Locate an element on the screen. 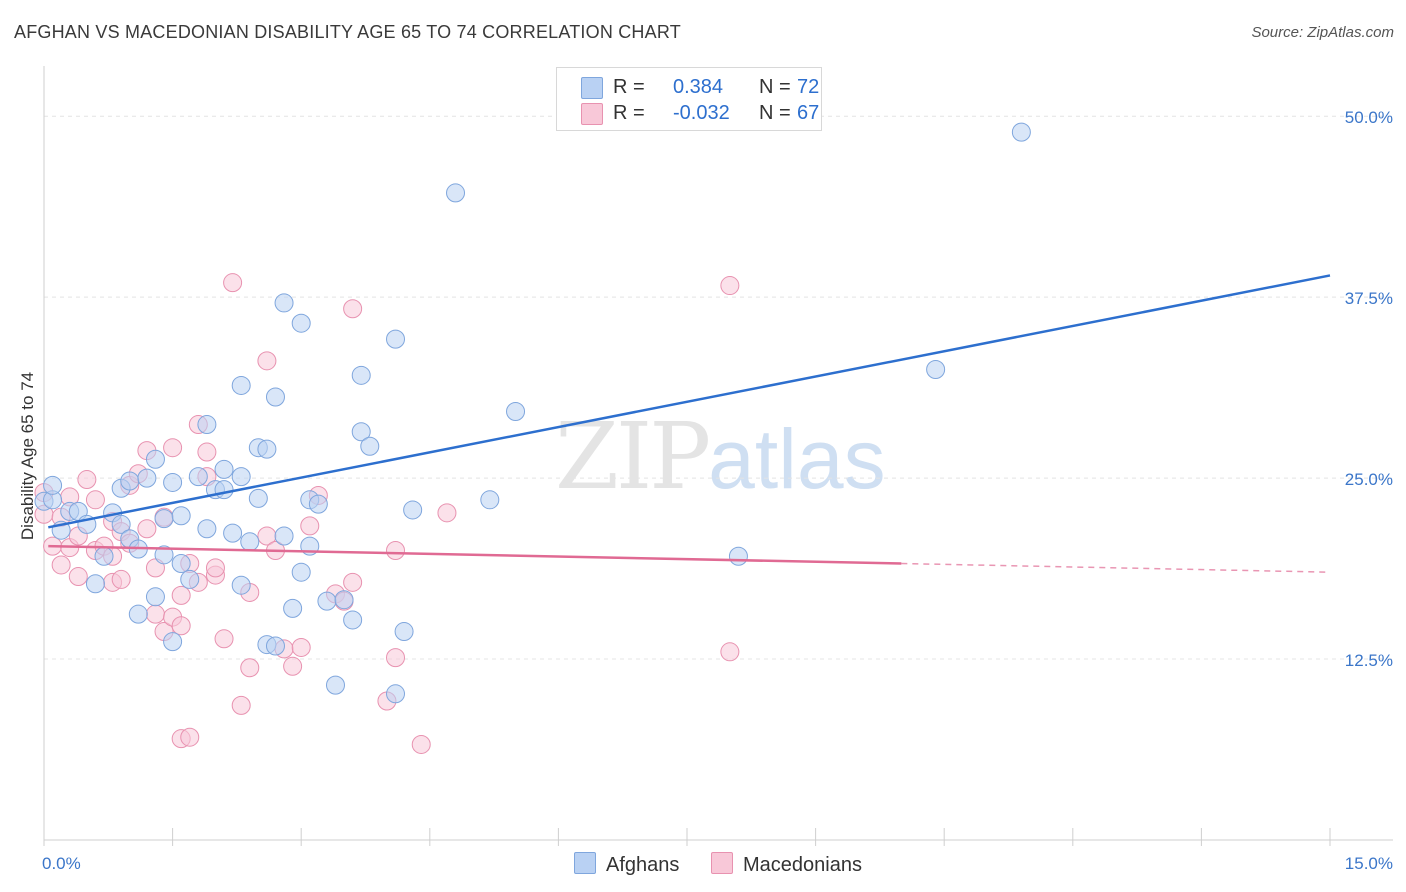  legend-r-value-afghans: 0.384 is located at coordinates (698, 87).